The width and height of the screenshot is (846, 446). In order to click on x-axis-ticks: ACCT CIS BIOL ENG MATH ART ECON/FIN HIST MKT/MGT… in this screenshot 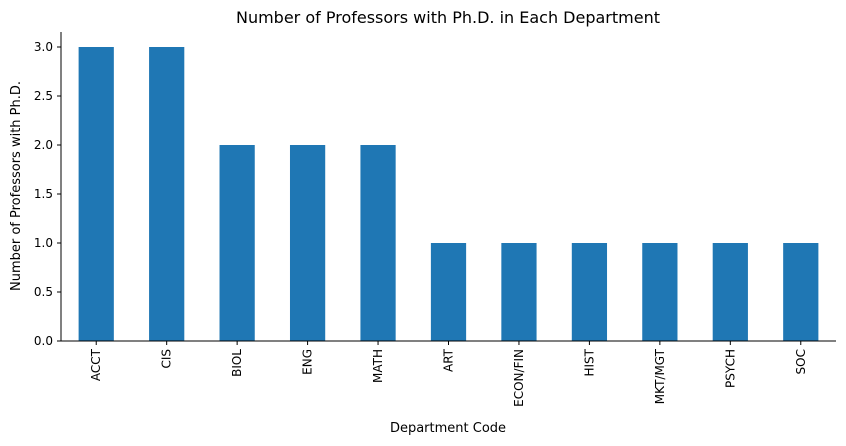, I will do `click(448, 374)`.